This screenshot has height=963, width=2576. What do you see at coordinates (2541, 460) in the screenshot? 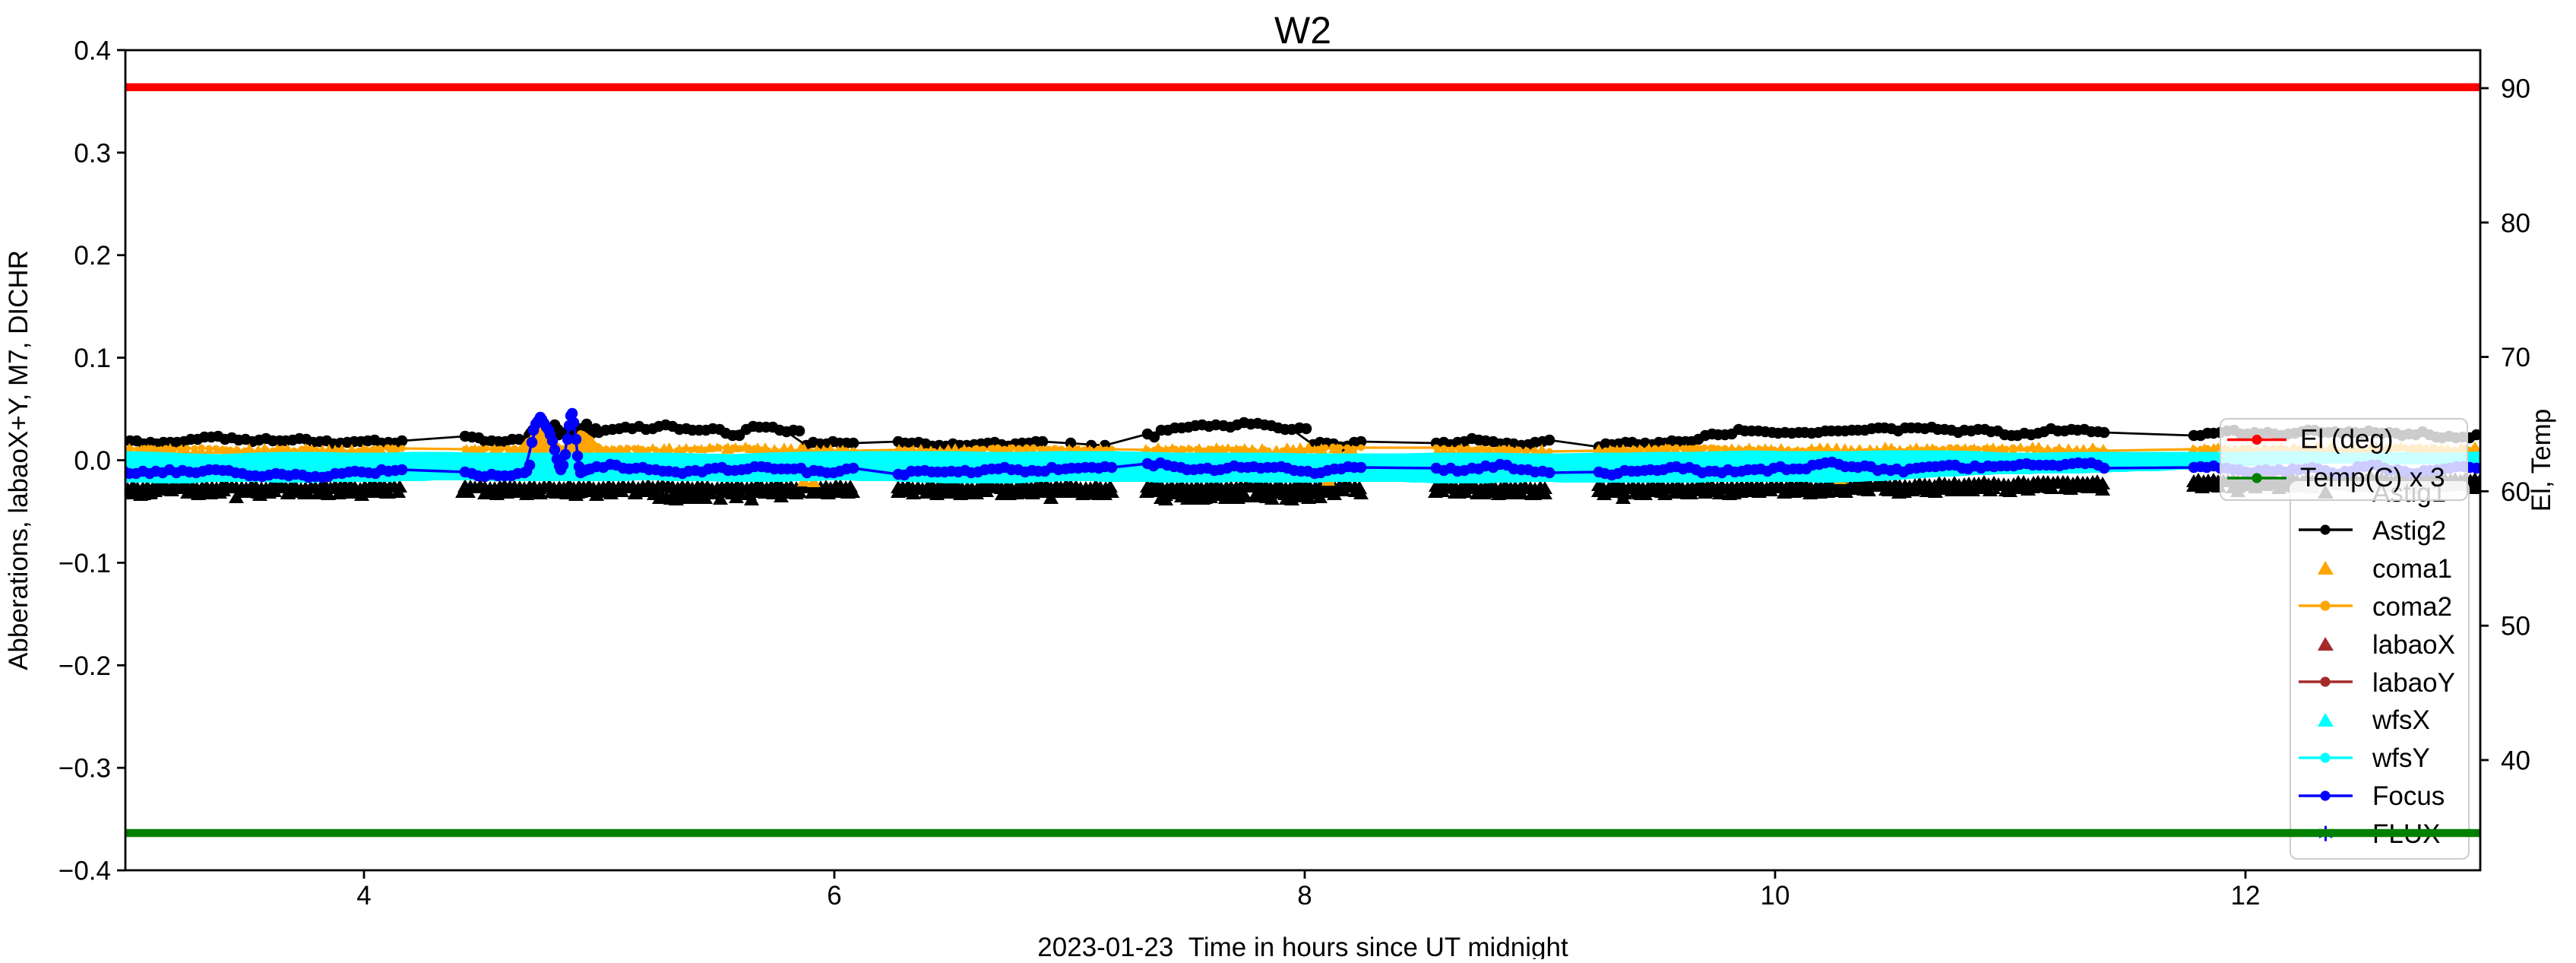
I see `svg-text: El, Temp` at bounding box center [2541, 460].